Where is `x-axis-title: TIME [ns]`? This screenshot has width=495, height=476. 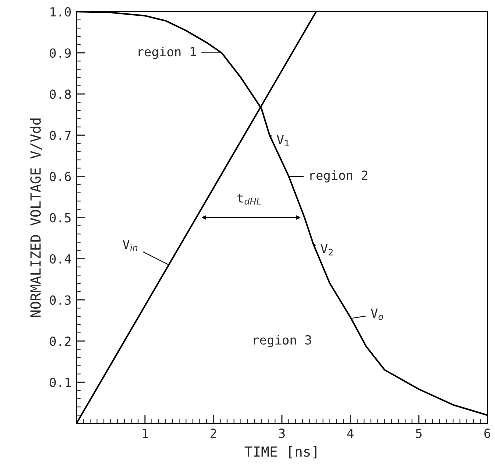 x-axis-title: TIME [ns] is located at coordinates (280, 452).